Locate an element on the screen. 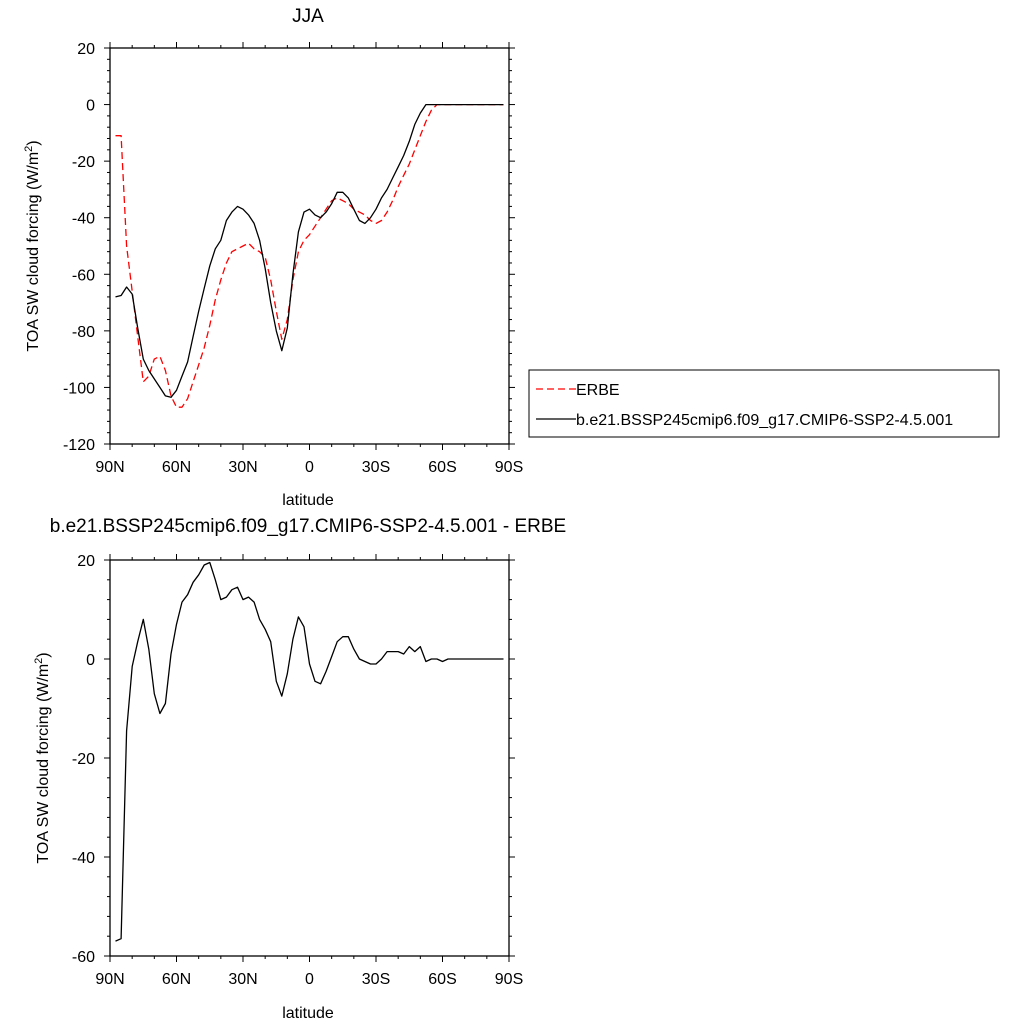 This screenshot has width=1024, height=1024. top-y-axis-label: TOA SW cloud forcing (W/m2) is located at coordinates (32, 245).